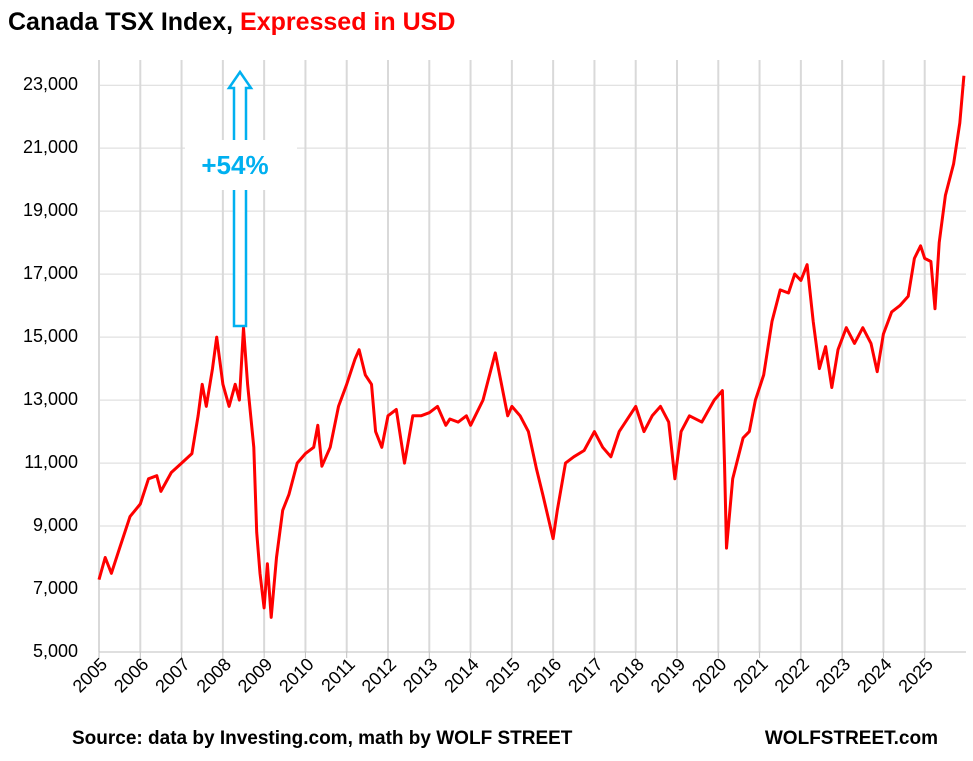 This screenshot has height=761, width=973. What do you see at coordinates (234, 165) in the screenshot?
I see `annotation: +54%` at bounding box center [234, 165].